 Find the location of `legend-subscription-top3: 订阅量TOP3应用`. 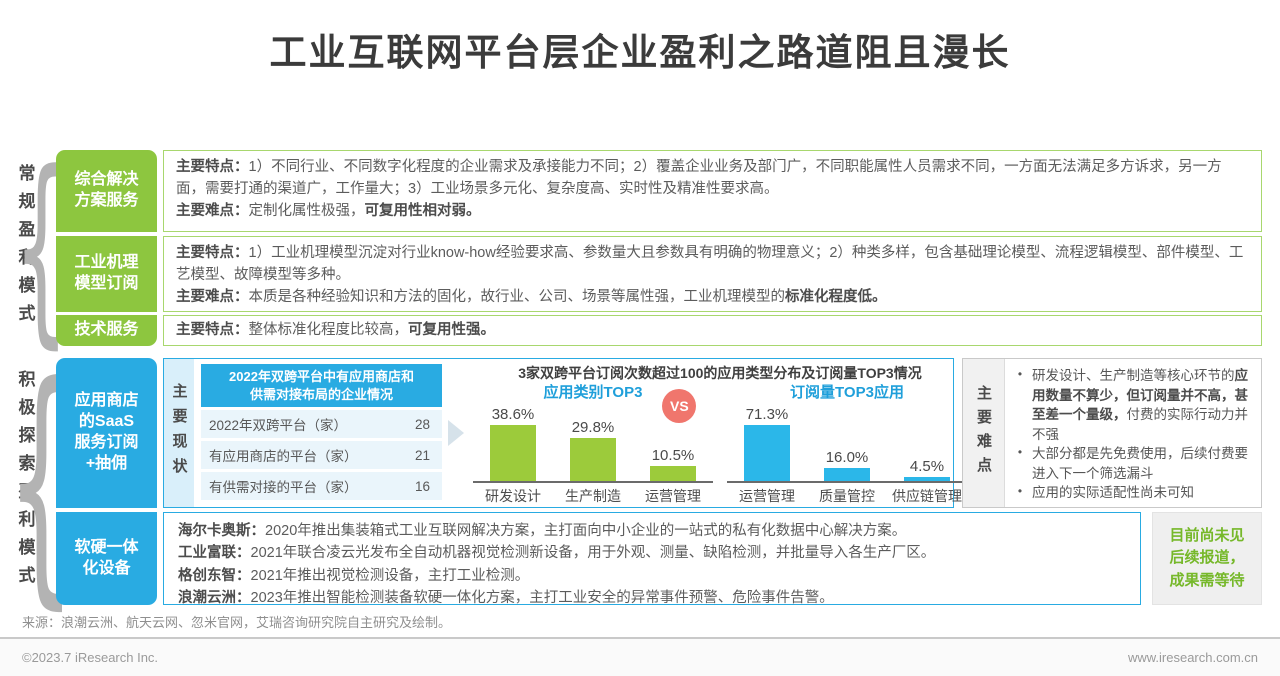

legend-subscription-top3: 订阅量TOP3应用 is located at coordinates (847, 392).